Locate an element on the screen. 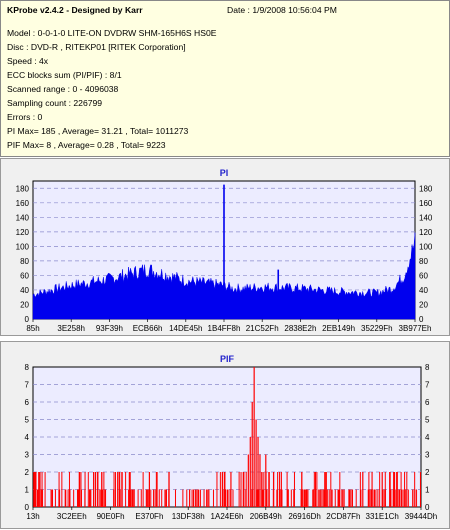  y-tick-right: 140 is located at coordinates (426, 217).